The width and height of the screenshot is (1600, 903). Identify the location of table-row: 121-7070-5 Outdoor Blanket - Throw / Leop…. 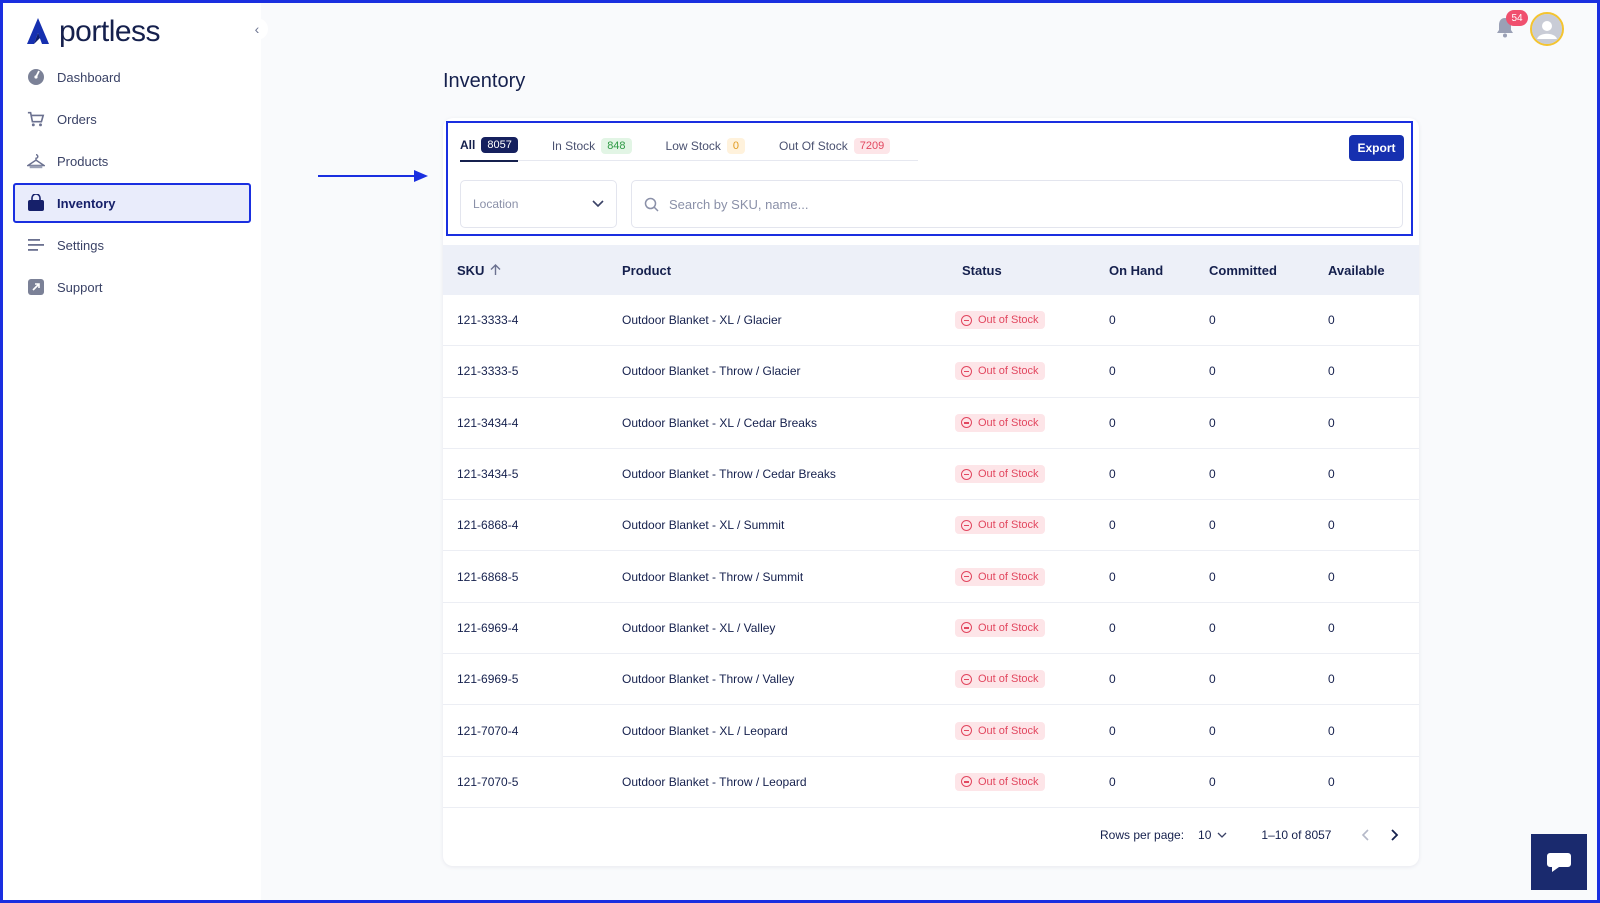
(931, 782).